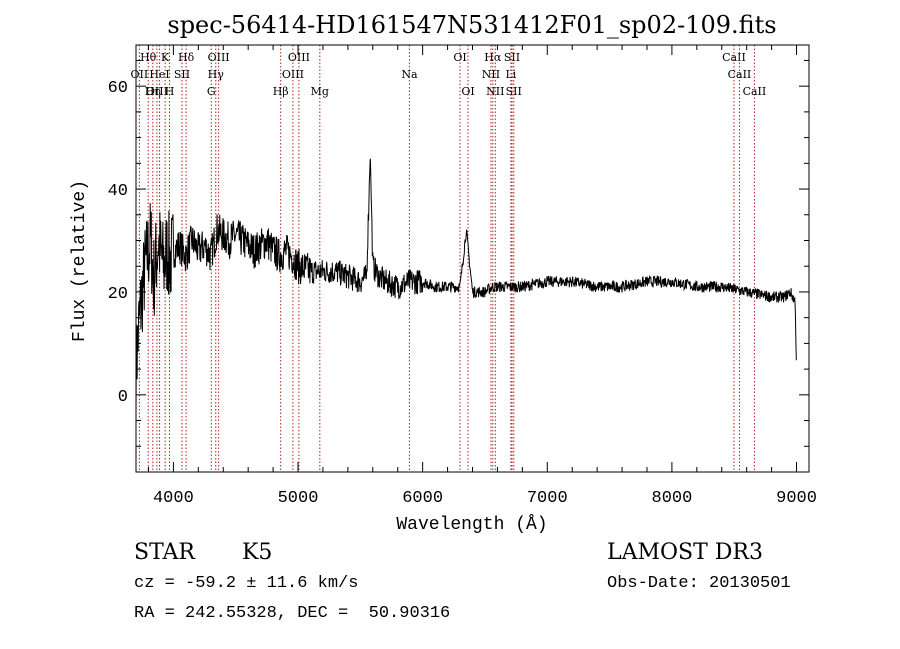 The width and height of the screenshot is (900, 649). I want to click on survey-name: LAMOST DR3, so click(685, 552).